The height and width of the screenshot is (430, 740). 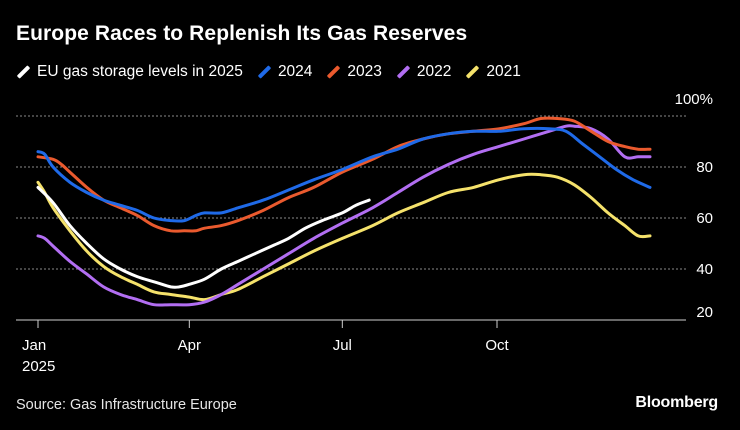 I want to click on legend-item-2022: 2022, so click(x=423, y=72).